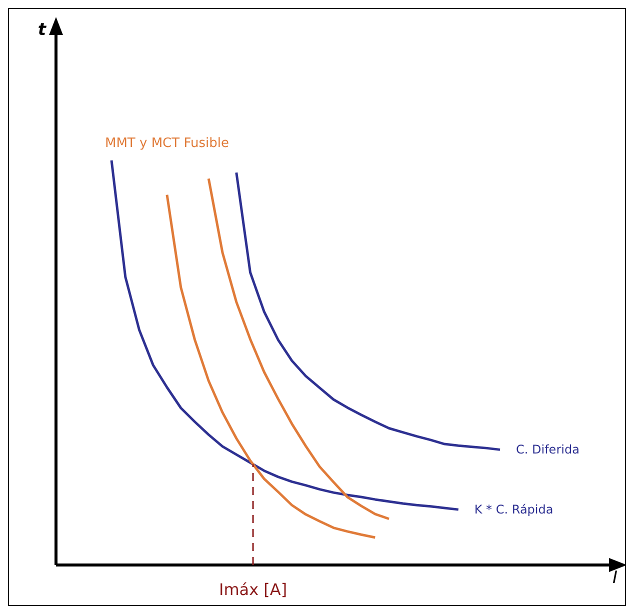 Image resolution: width=634 pixels, height=614 pixels. I want to click on series-label: C. Diferida, so click(548, 449).